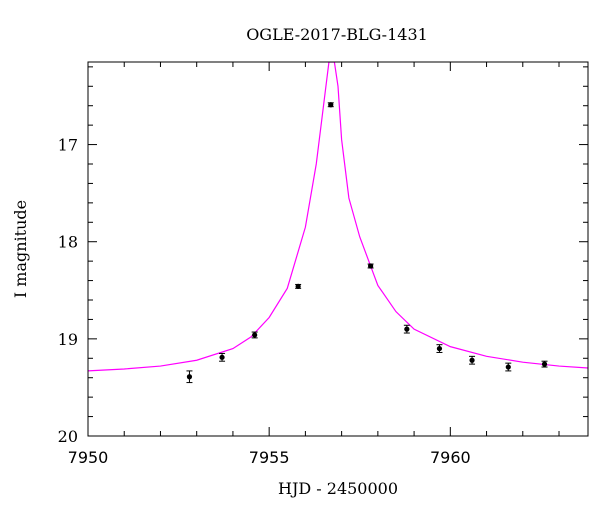 The image size is (600, 512). What do you see at coordinates (450, 457) in the screenshot?
I see `x-tick-label: 7960` at bounding box center [450, 457].